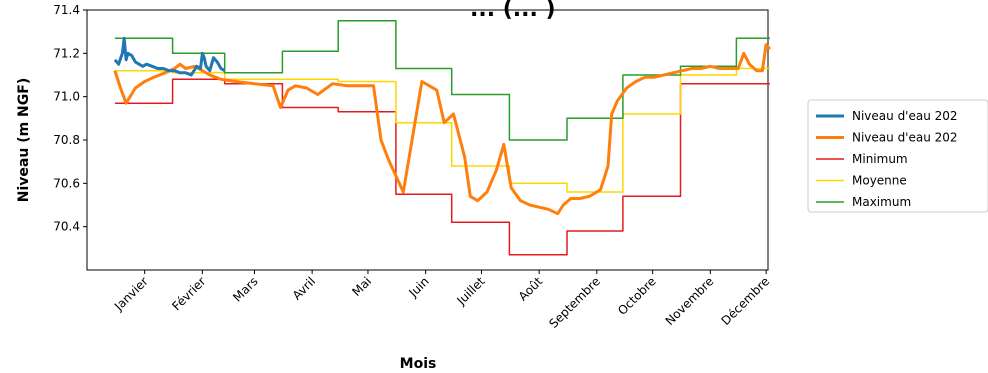 This screenshot has height=373, width=988. I want to click on y-tick-label: 71.4, so click(66, 10).